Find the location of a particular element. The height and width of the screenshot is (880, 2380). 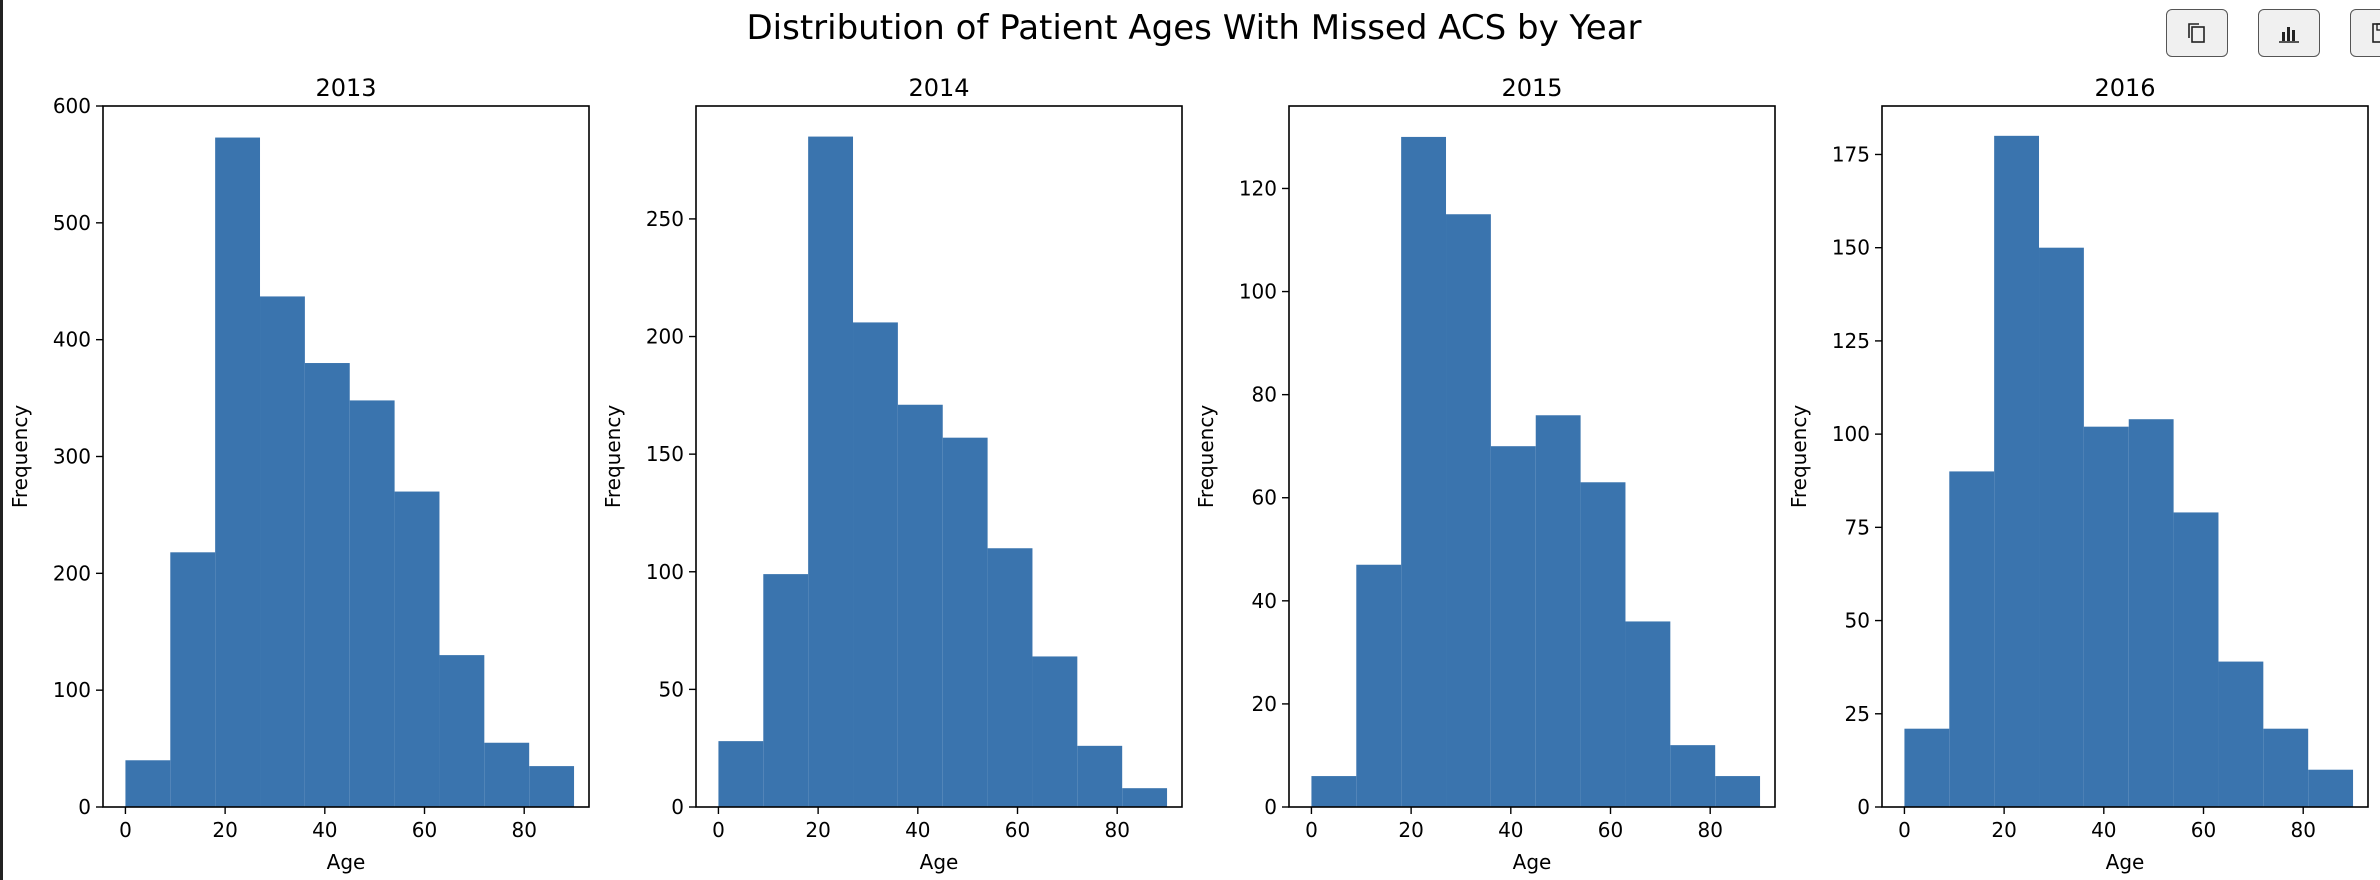

y-tick-label-2013-500: 500 is located at coordinates (72, 223).